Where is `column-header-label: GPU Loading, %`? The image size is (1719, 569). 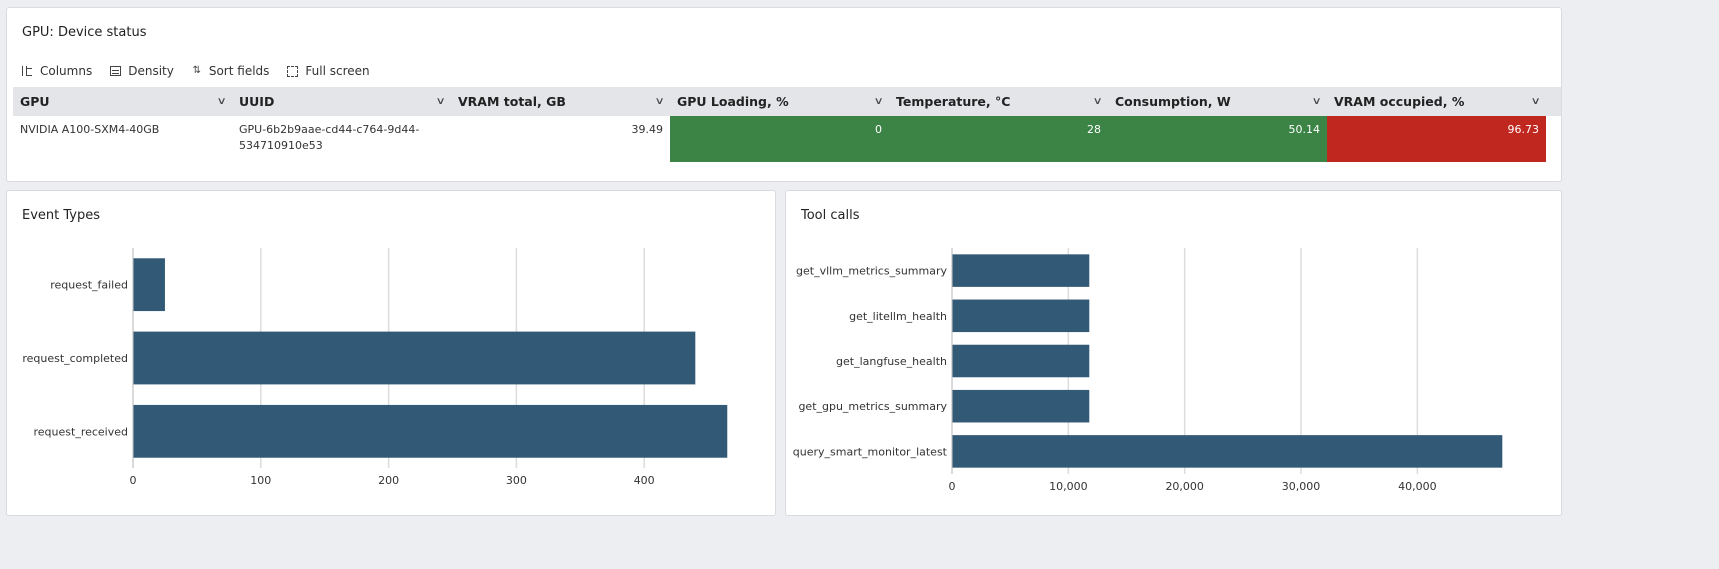 column-header-label: GPU Loading, % is located at coordinates (733, 101).